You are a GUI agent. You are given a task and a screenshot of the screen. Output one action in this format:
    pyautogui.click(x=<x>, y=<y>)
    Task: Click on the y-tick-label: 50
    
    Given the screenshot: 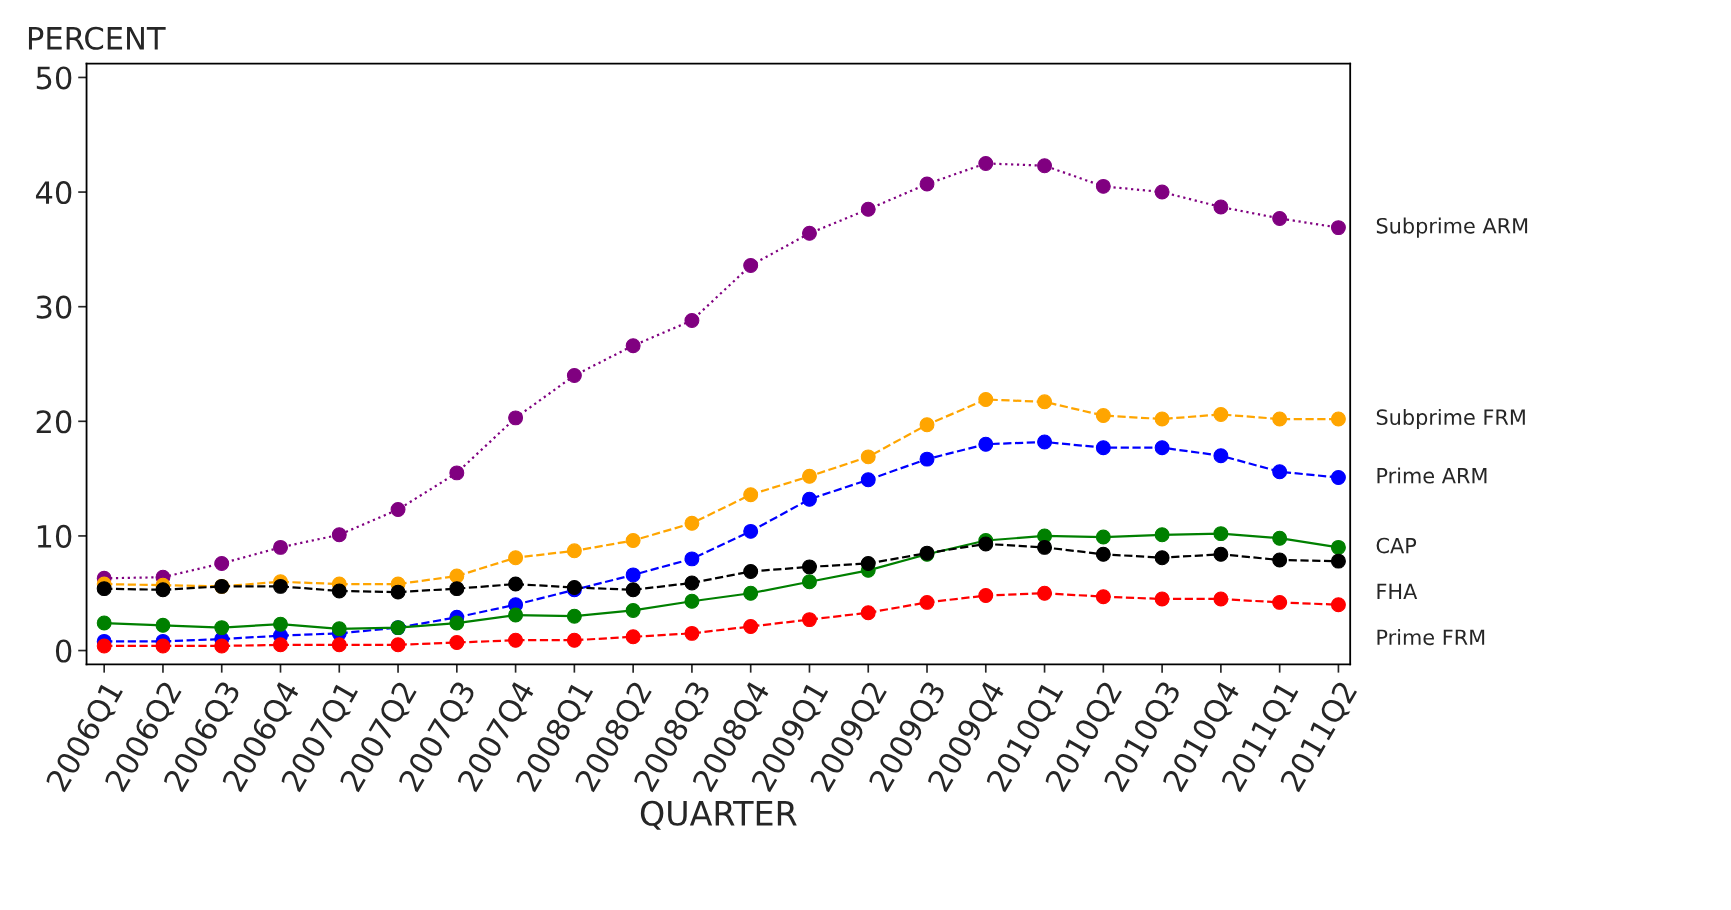 What is the action you would take?
    pyautogui.click(x=54, y=78)
    